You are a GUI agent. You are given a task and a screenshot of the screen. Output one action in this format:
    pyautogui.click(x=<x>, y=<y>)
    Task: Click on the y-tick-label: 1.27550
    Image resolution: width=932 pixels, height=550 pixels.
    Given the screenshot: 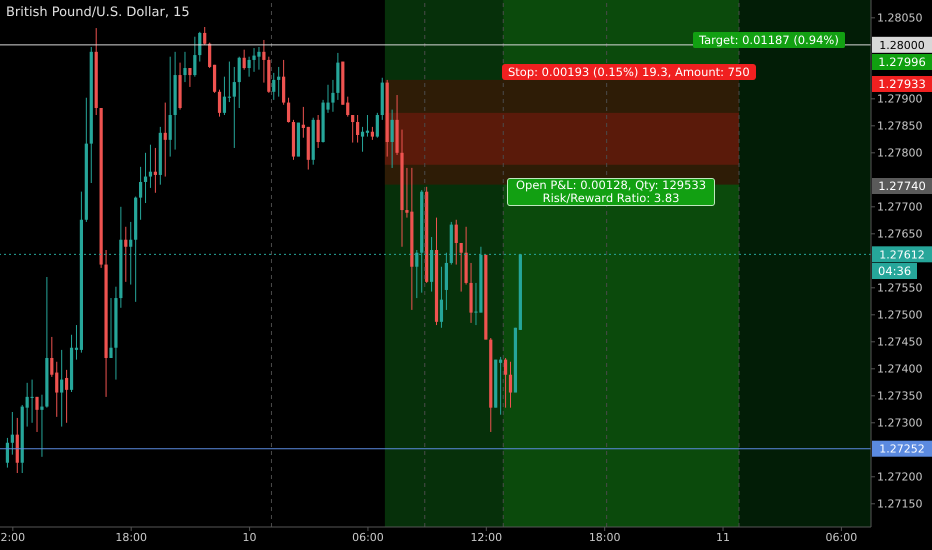 What is the action you would take?
    pyautogui.click(x=899, y=288)
    